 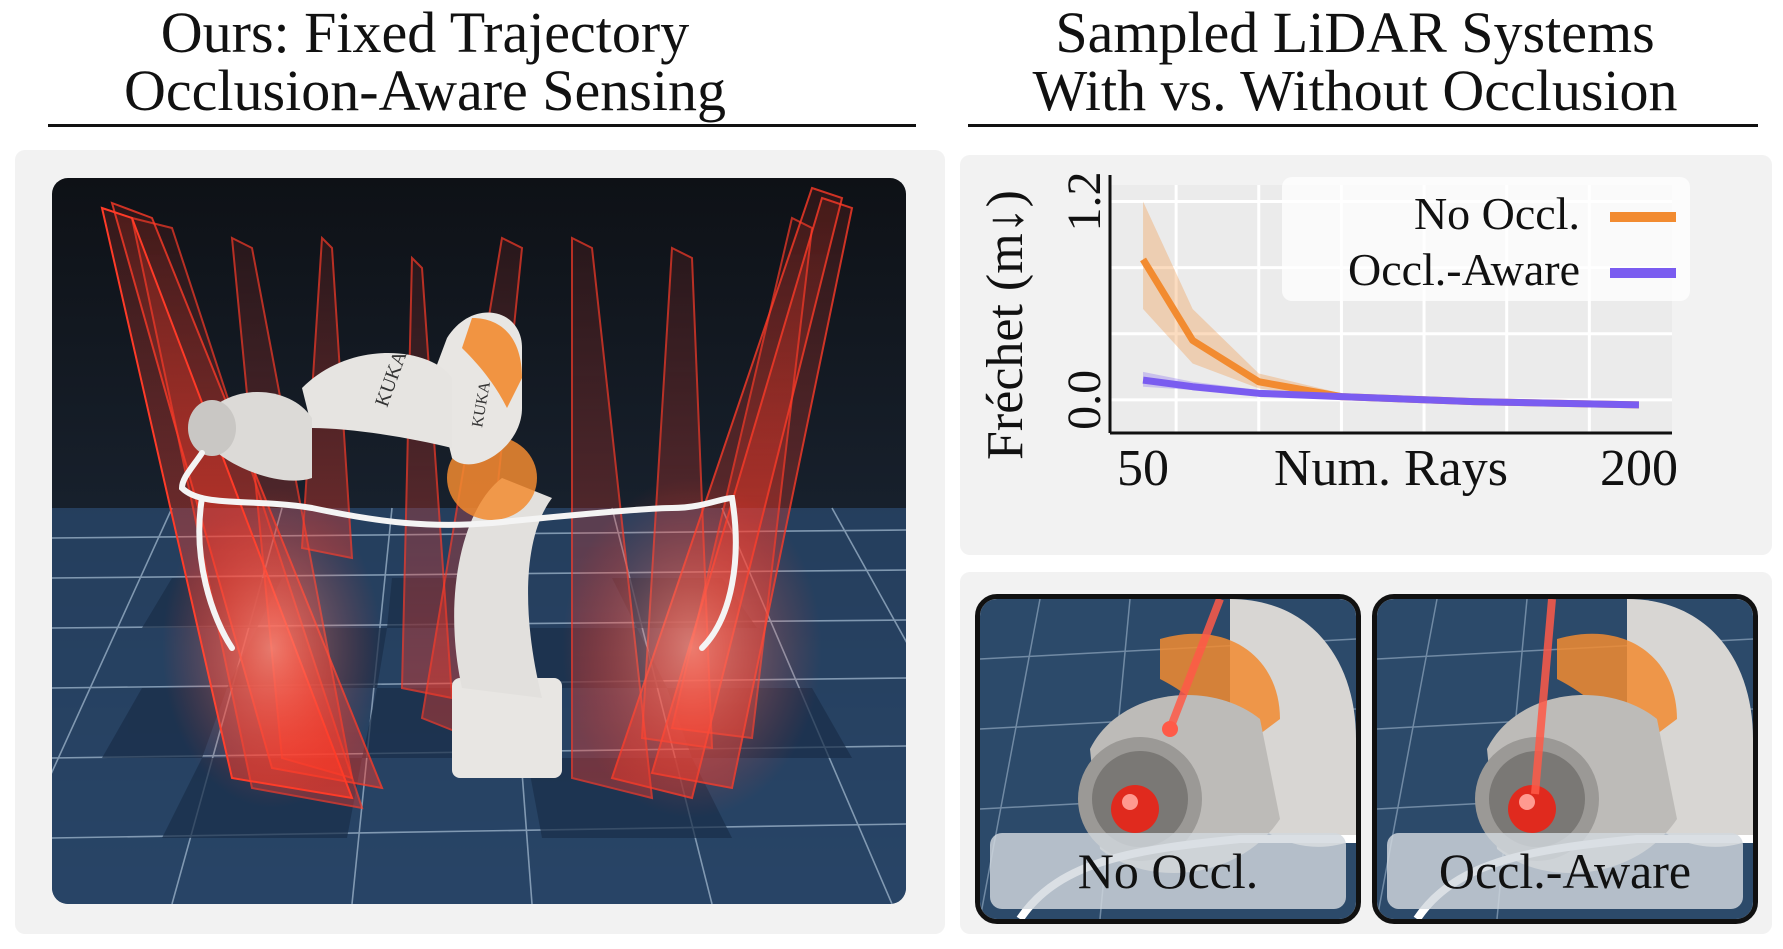 What do you see at coordinates (1639, 468) in the screenshot?
I see `chart-x-tick-label: 200` at bounding box center [1639, 468].